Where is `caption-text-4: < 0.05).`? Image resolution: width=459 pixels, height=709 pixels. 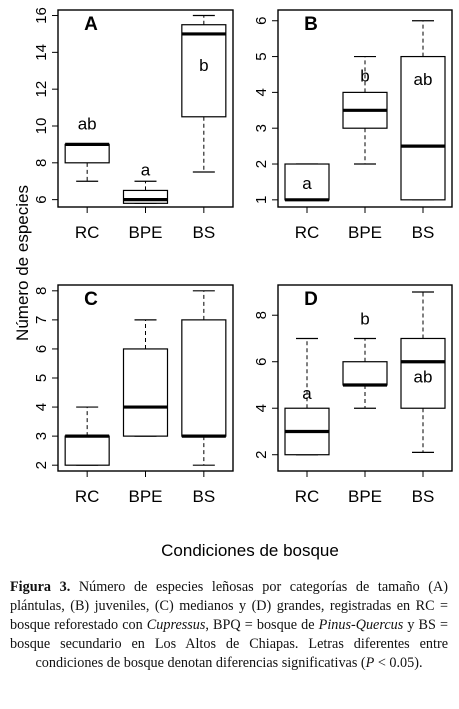 caption-text-4: < 0.05). is located at coordinates (398, 663).